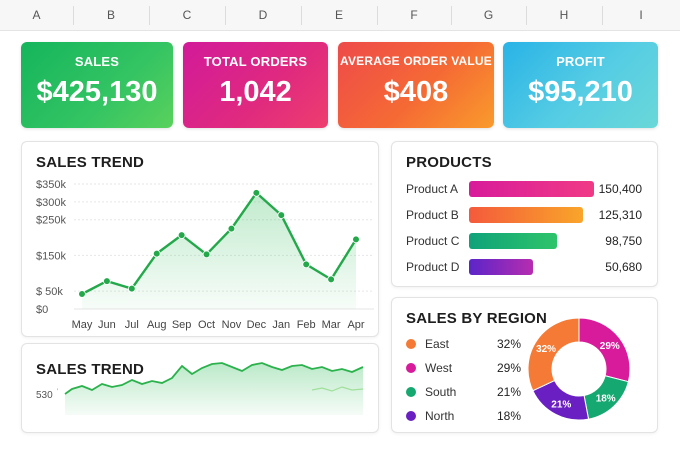  What do you see at coordinates (206, 325) in the screenshot?
I see `x-tick-label: Oct` at bounding box center [206, 325].